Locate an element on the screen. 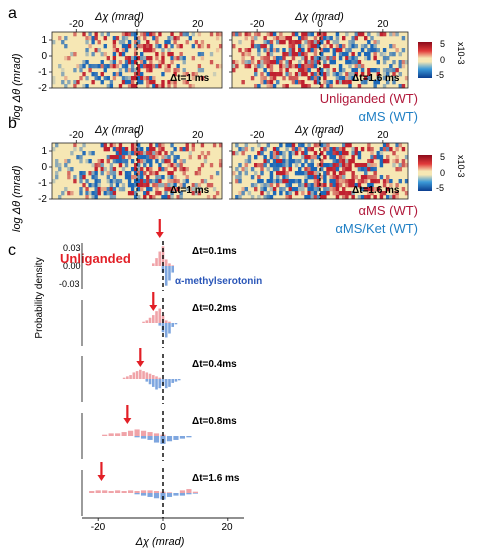 Image resolution: width=478 pixels, height=550 pixels. panel-c-ylabel: Probability density is located at coordinates (39, 297).